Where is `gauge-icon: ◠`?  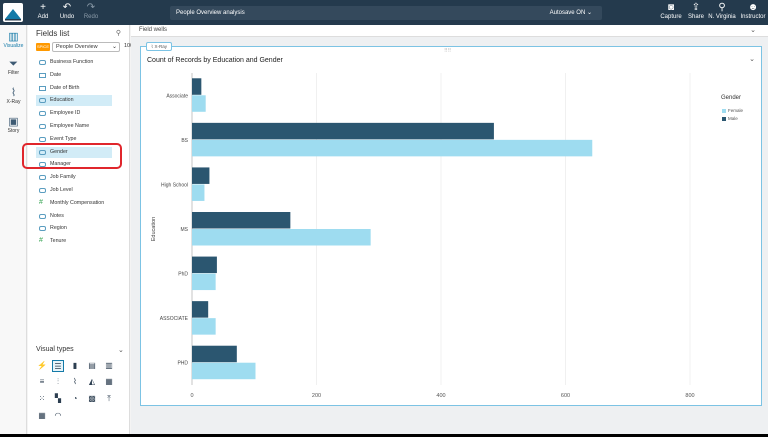 gauge-icon: ◠ is located at coordinates (58, 415).